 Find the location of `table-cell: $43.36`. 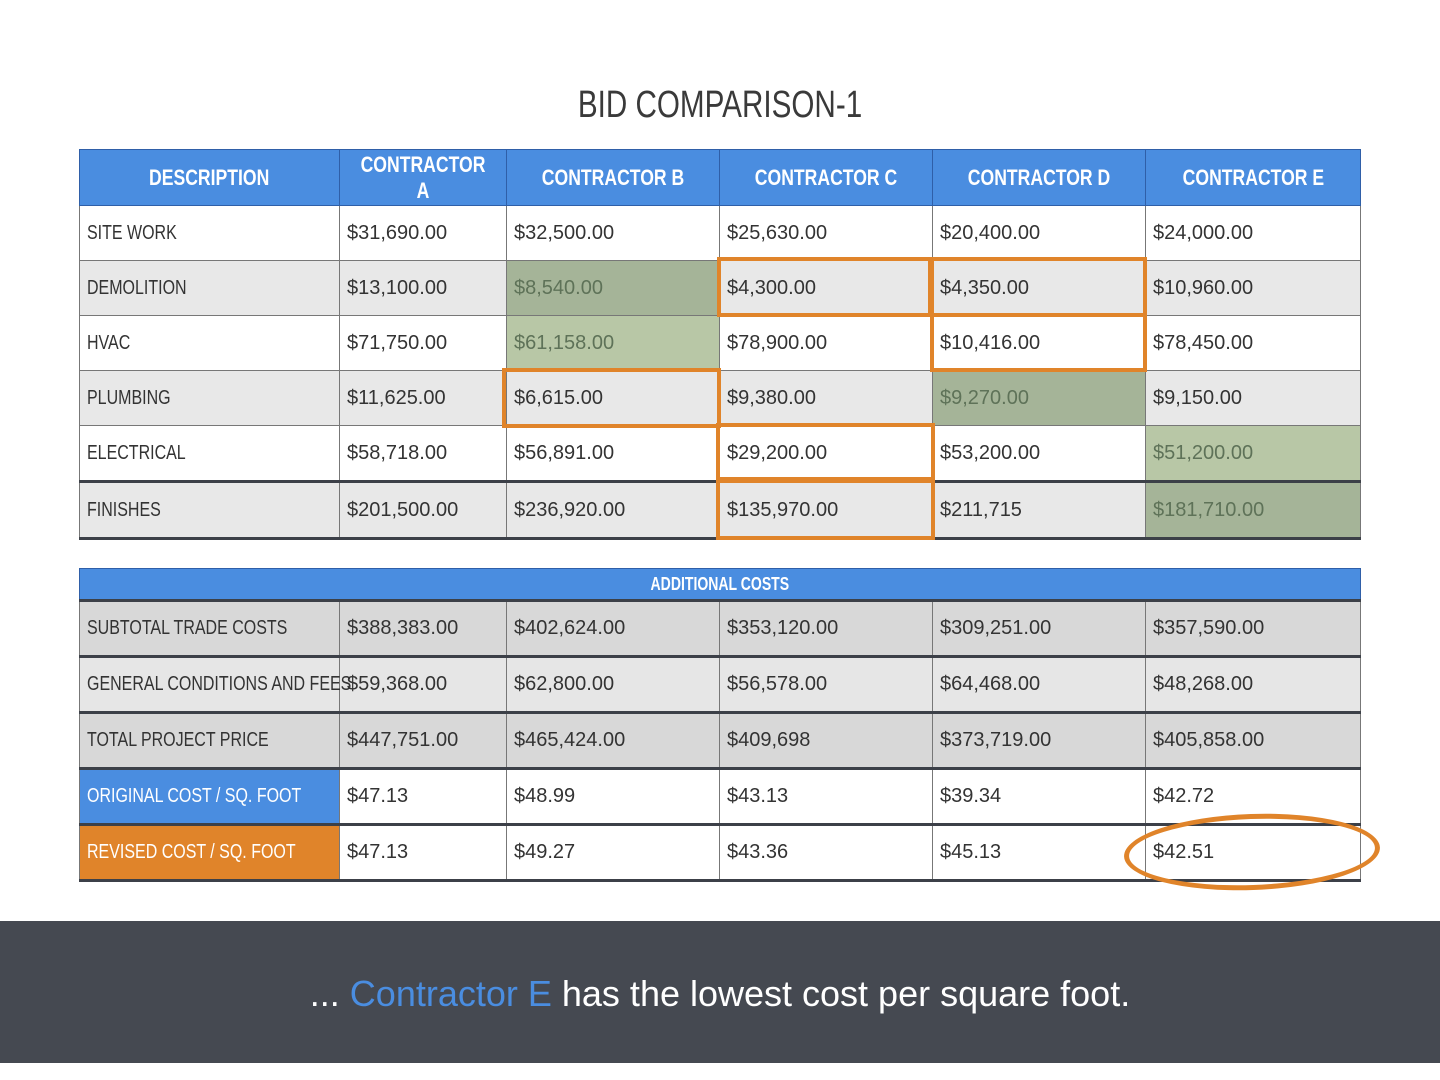

table-cell: $43.36 is located at coordinates (826, 852).